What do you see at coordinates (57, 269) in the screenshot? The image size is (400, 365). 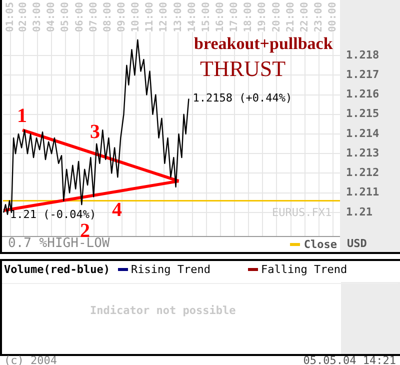 I see `text: Volume(red-blue)` at bounding box center [57, 269].